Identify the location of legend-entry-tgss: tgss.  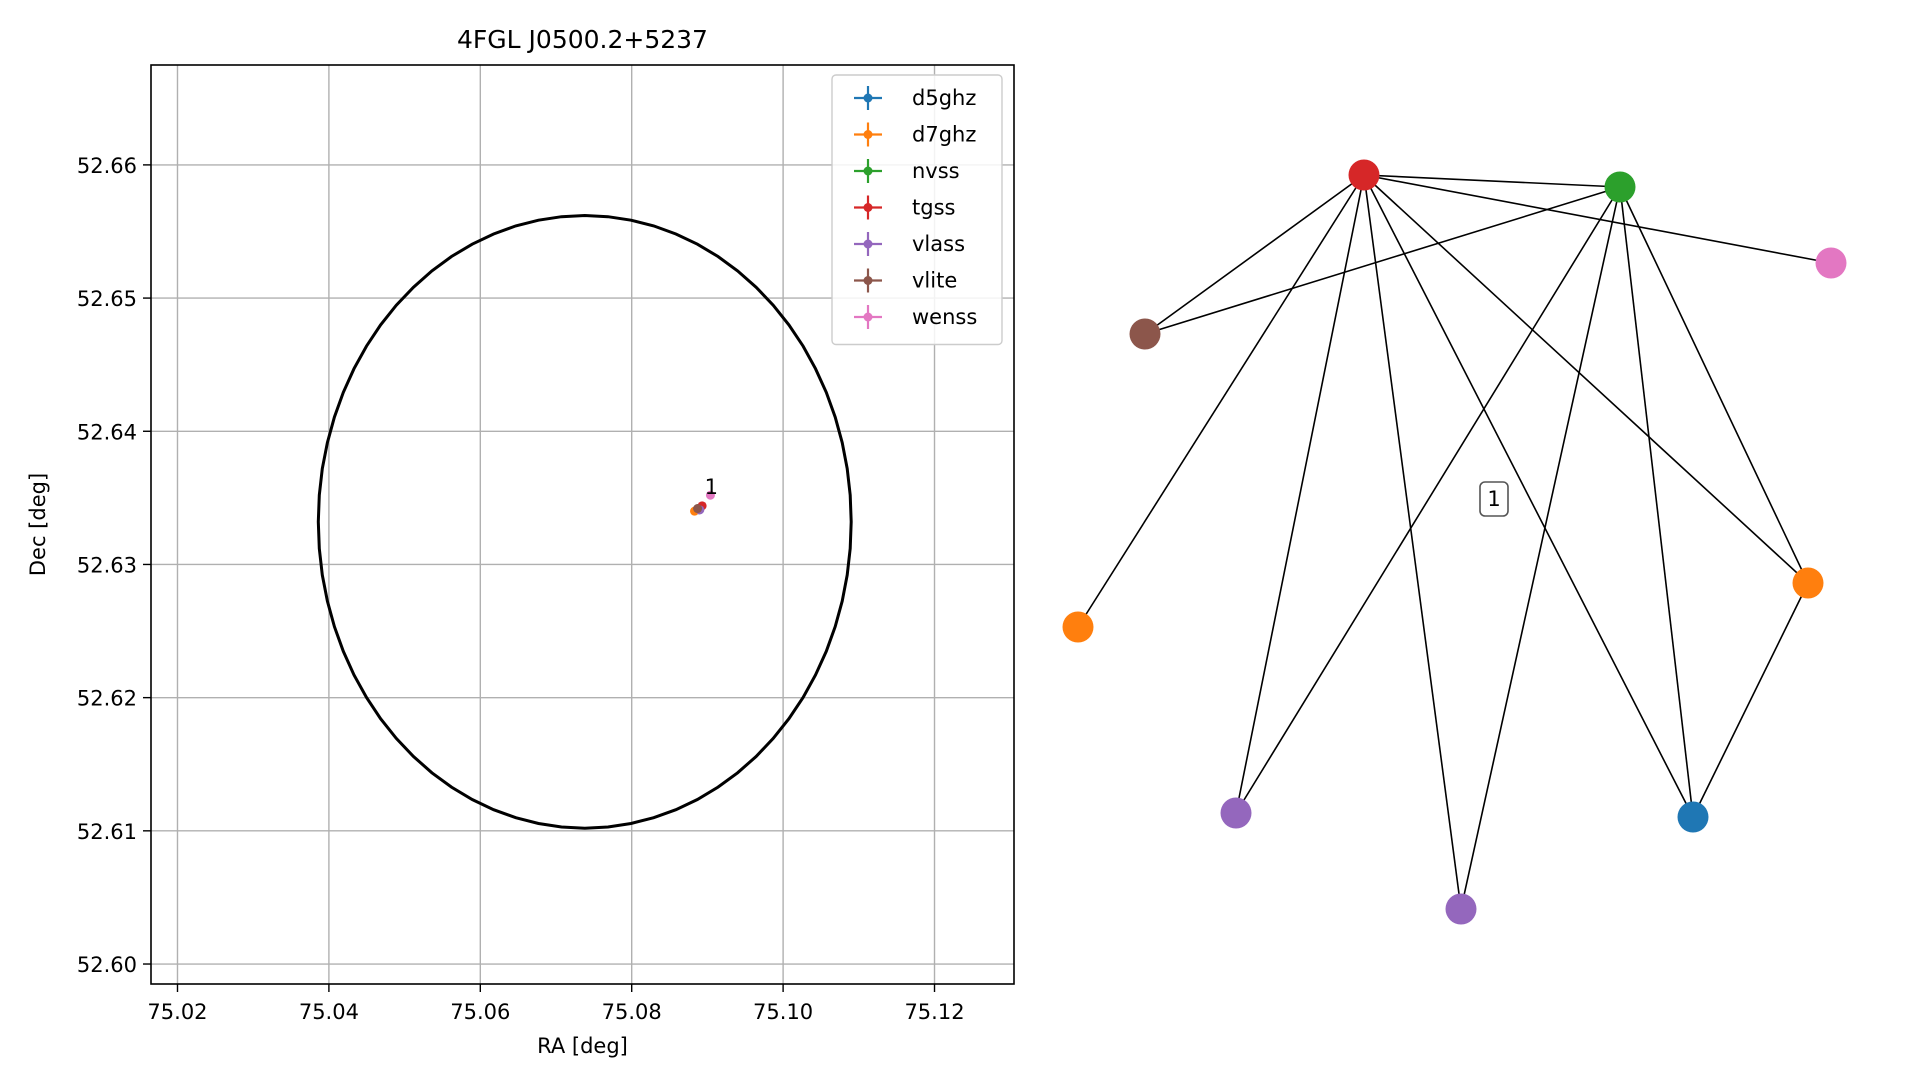
(904, 207).